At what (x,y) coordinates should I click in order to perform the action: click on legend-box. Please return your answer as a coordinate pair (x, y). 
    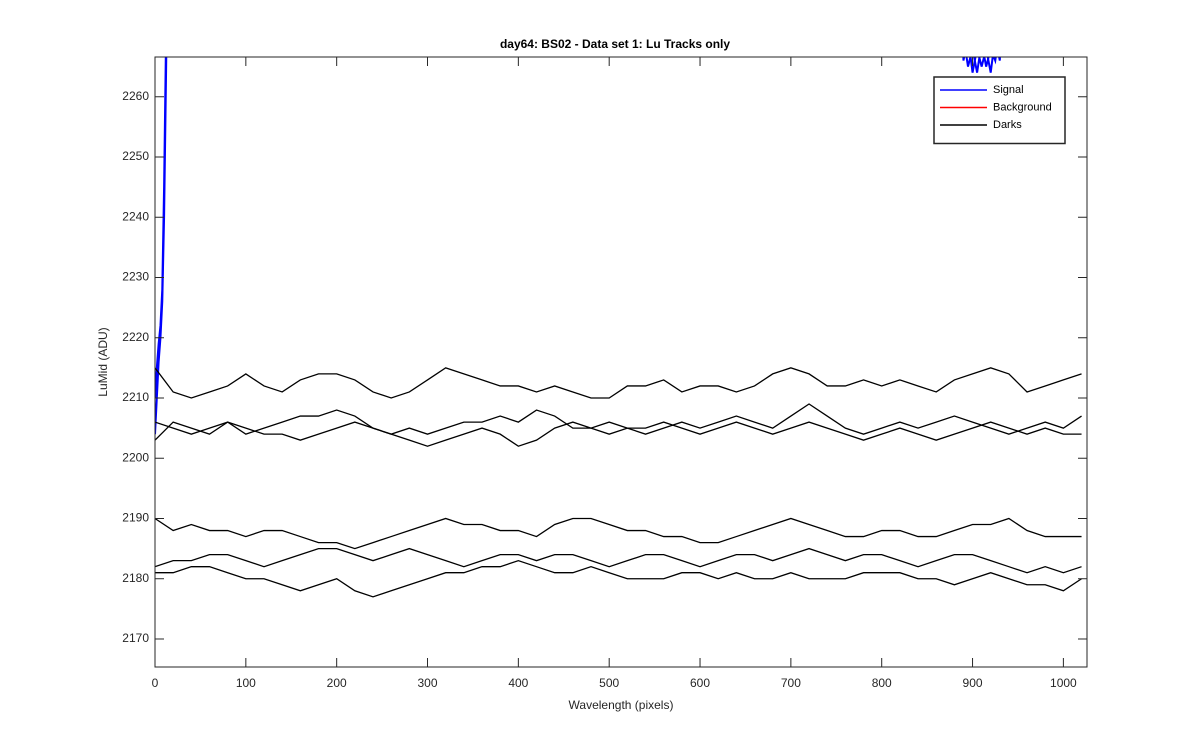
    Looking at the image, I should click on (999, 110).